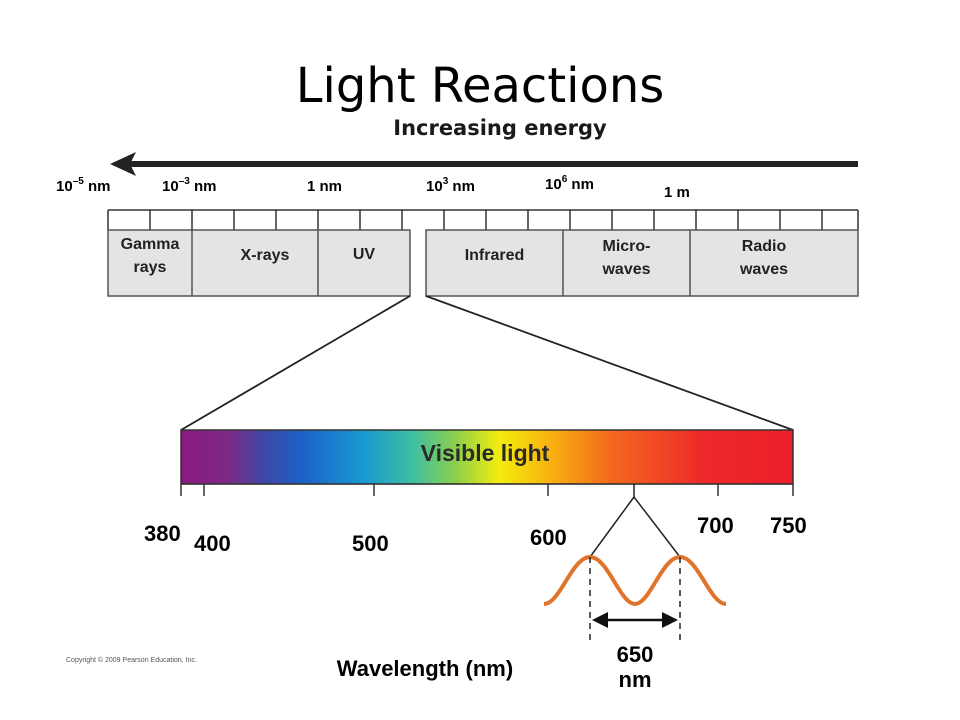  What do you see at coordinates (487, 490) in the screenshot?
I see `visible-ticks` at bounding box center [487, 490].